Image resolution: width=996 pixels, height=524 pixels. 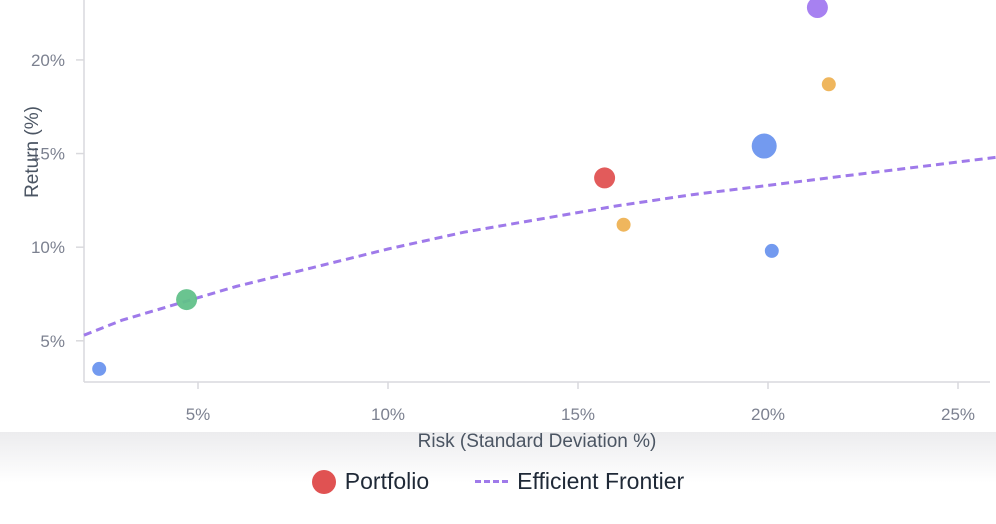 What do you see at coordinates (492, 481) in the screenshot?
I see `dashed-line-swatch-icon` at bounding box center [492, 481].